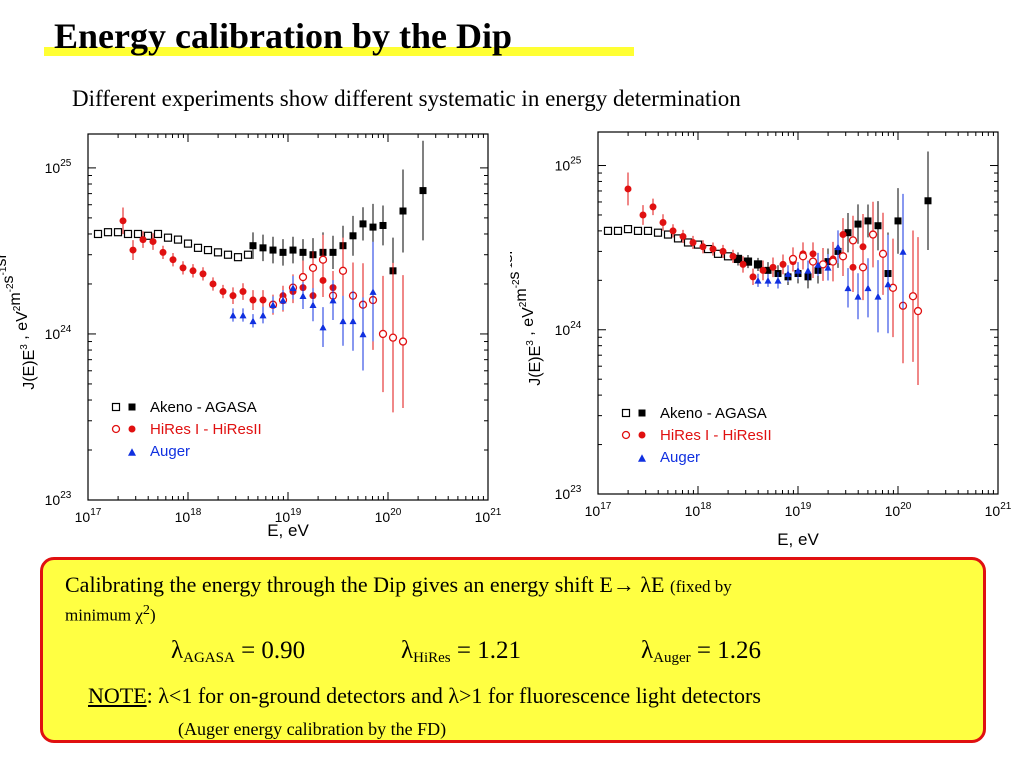  Describe the element at coordinates (17, 308) in the screenshot. I see `y-axis-label-exponent: 2` at that location.